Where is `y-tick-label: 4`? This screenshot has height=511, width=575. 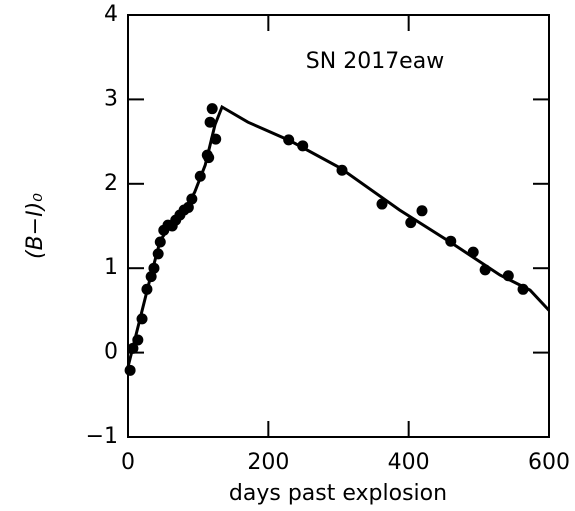 y-tick-label: 4 is located at coordinates (111, 14).